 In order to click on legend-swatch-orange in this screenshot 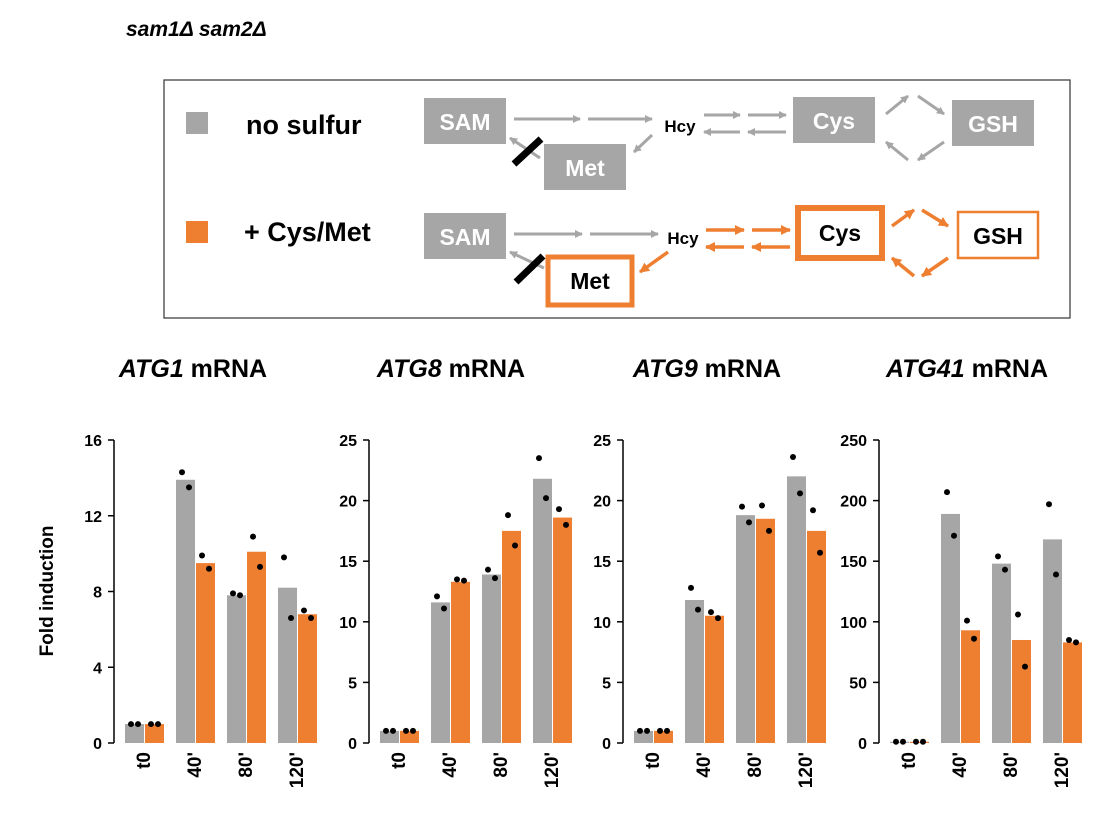, I will do `click(197, 232)`.